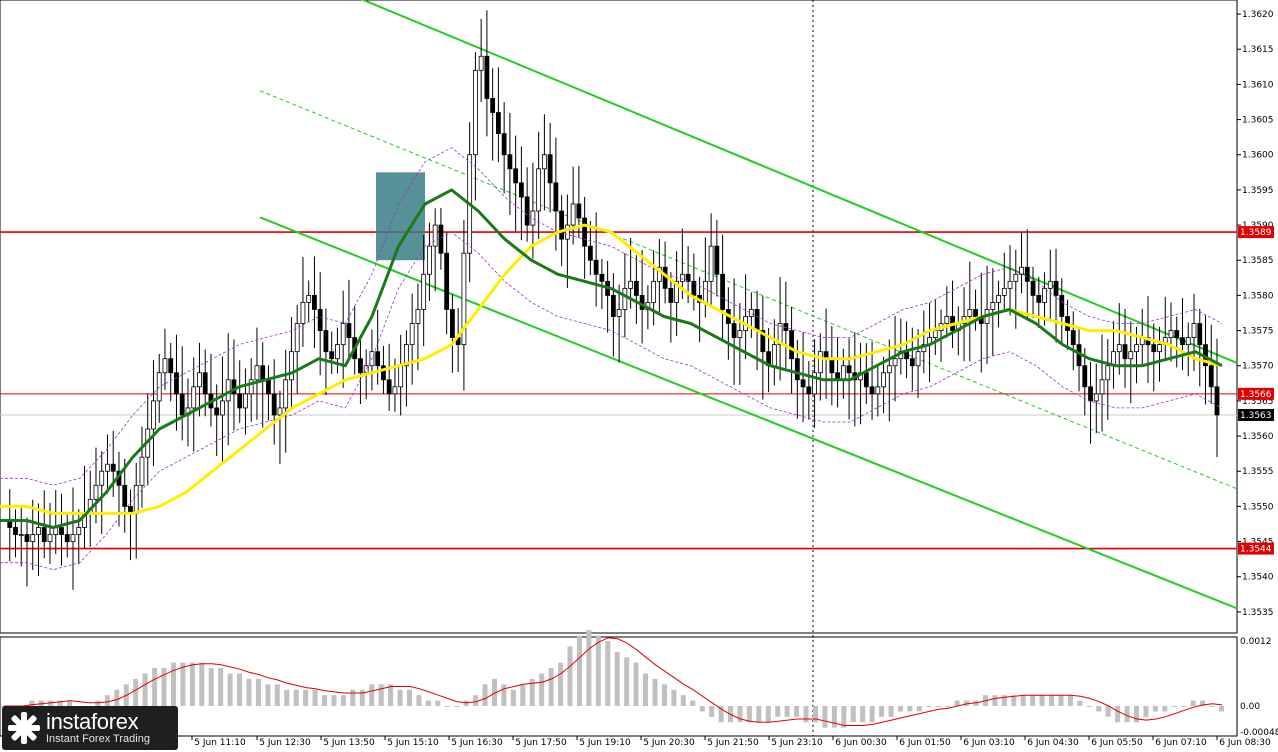 This screenshot has height=752, width=1278. What do you see at coordinates (1258, 50) in the screenshot?
I see `y-tick-label: 1.3615` at bounding box center [1258, 50].